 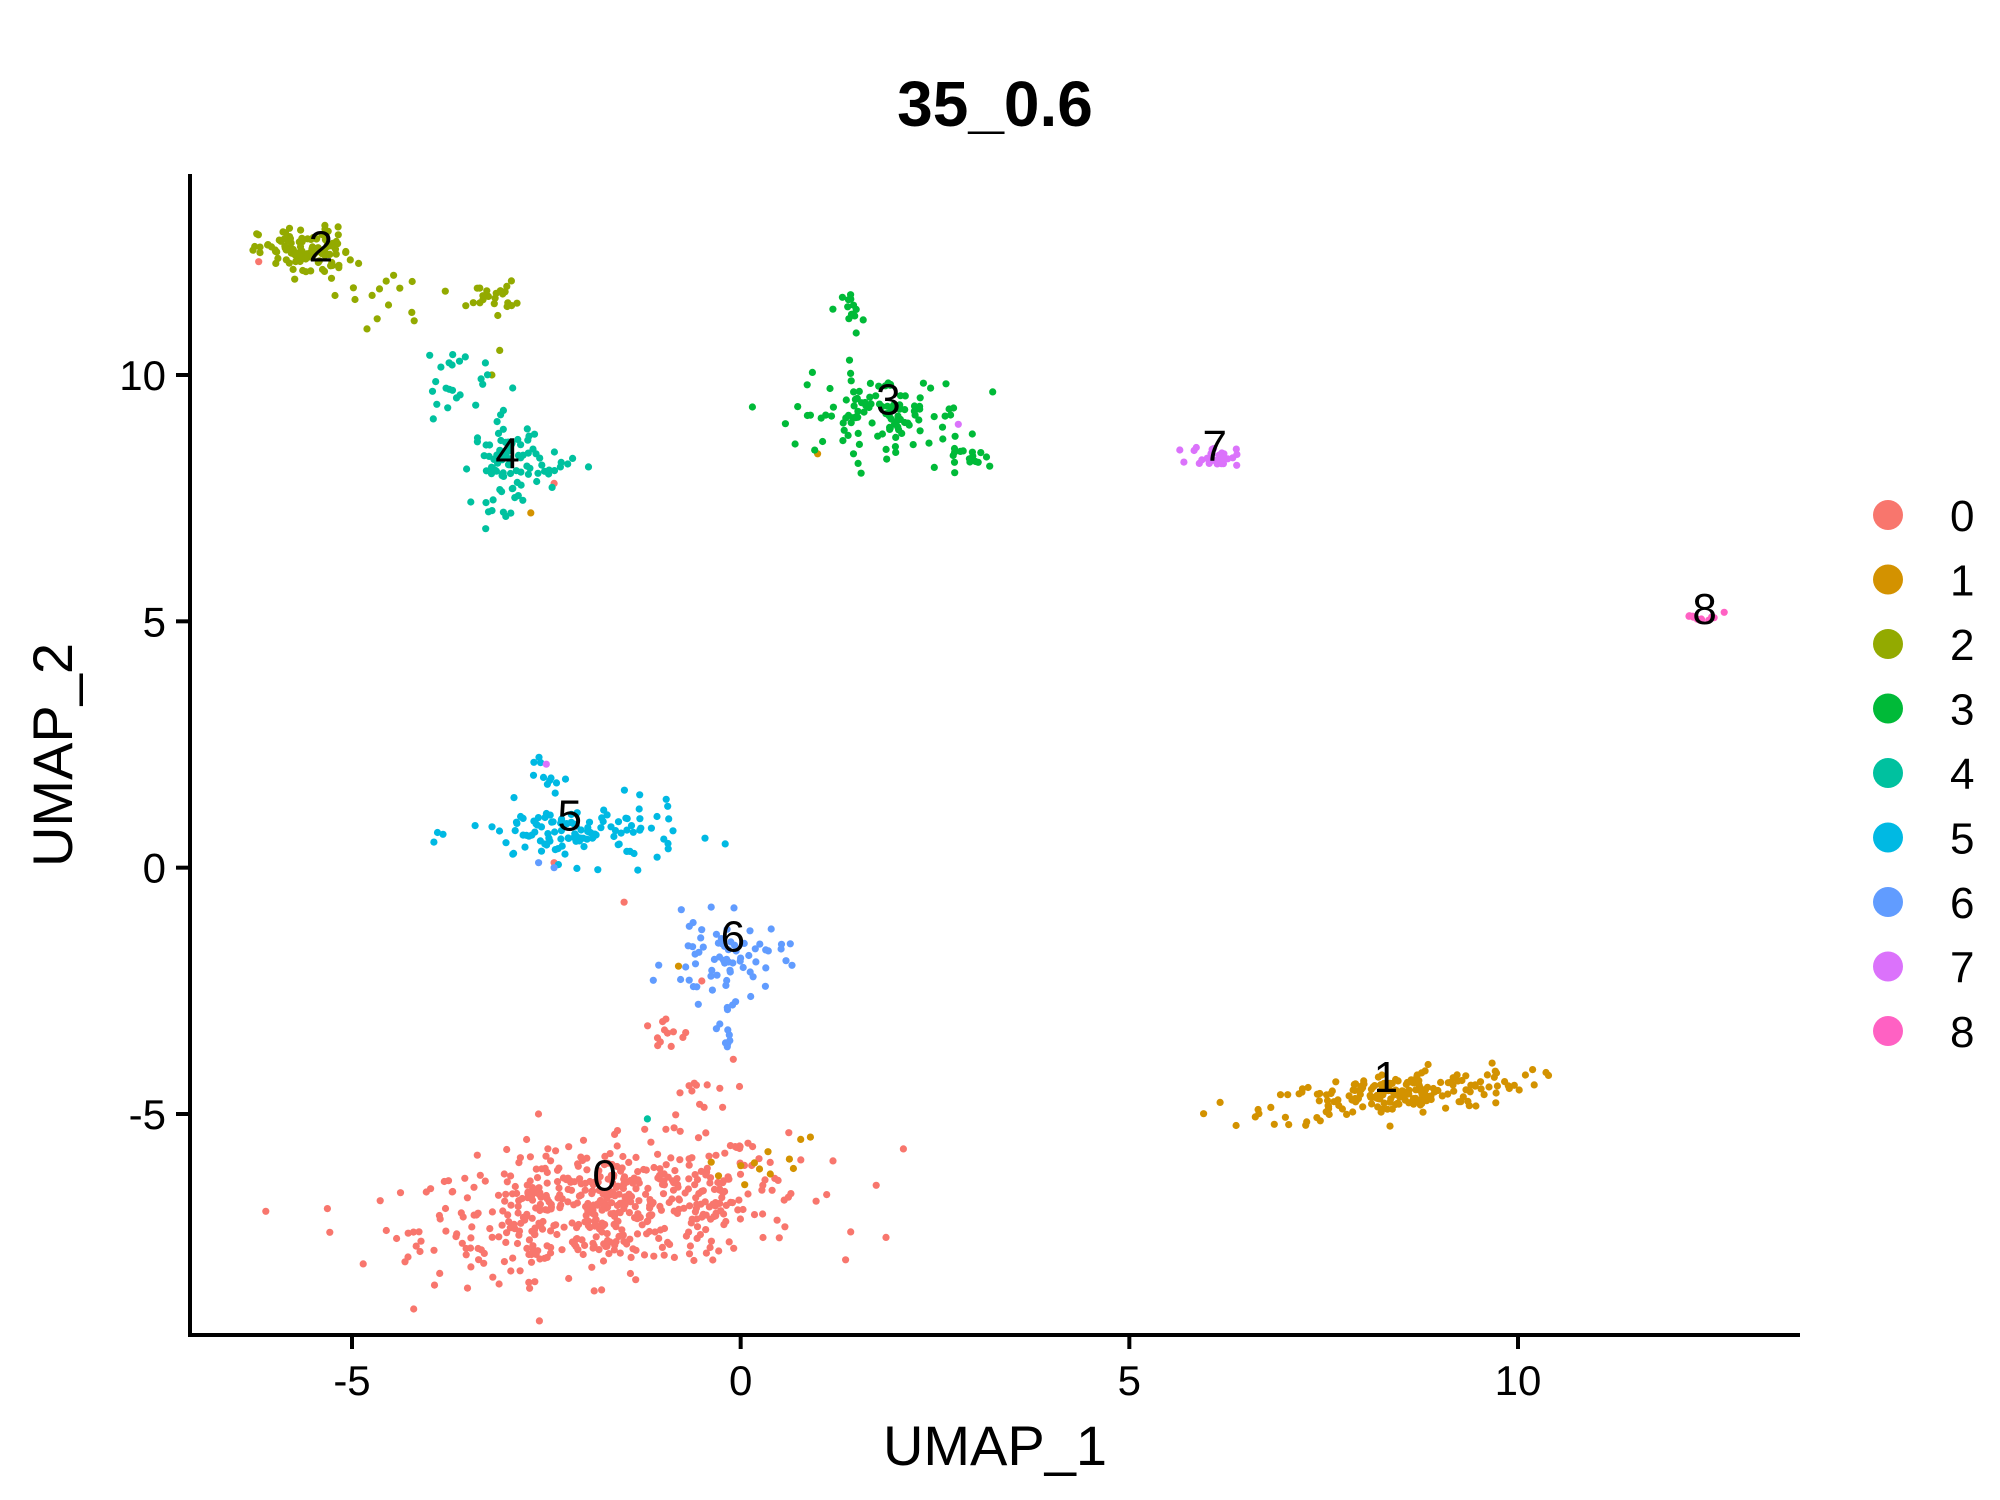 I want to click on chart-title: 35_0.6, so click(x=995, y=104).